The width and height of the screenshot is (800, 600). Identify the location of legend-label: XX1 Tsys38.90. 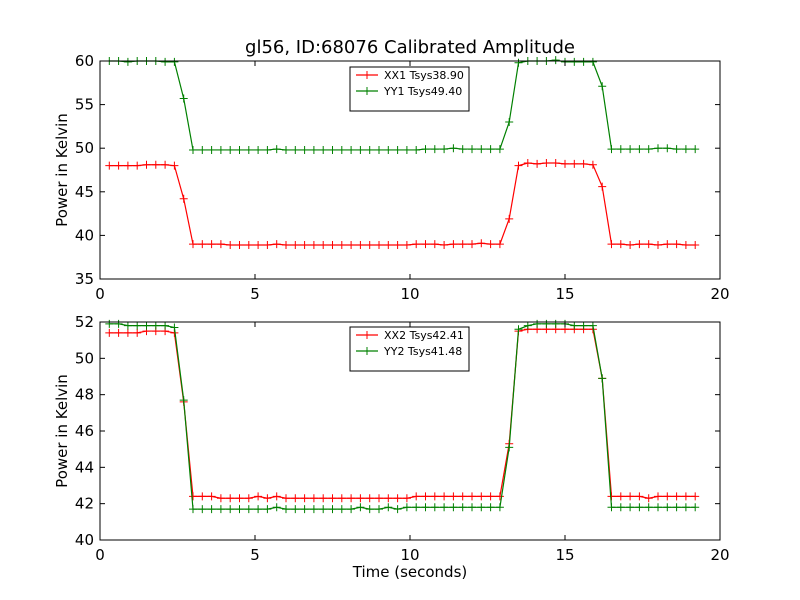
(424, 75).